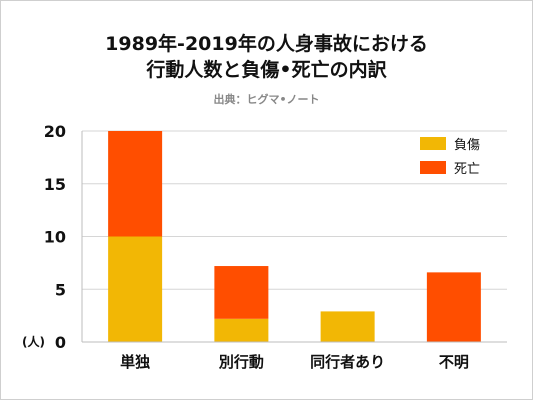 This screenshot has width=533, height=400. I want to click on chart-source: 出典：ヒグマ•ノート, so click(266, 99).